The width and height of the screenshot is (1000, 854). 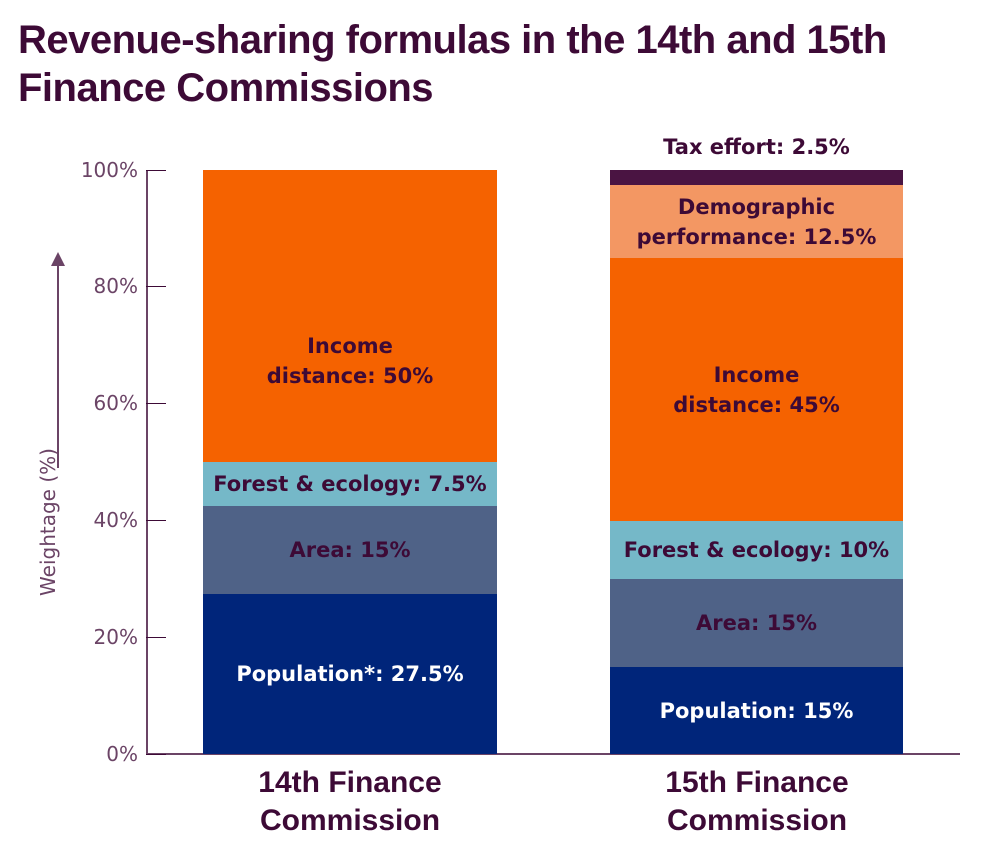 I want to click on segment-label: Demographic, so click(x=756, y=206).